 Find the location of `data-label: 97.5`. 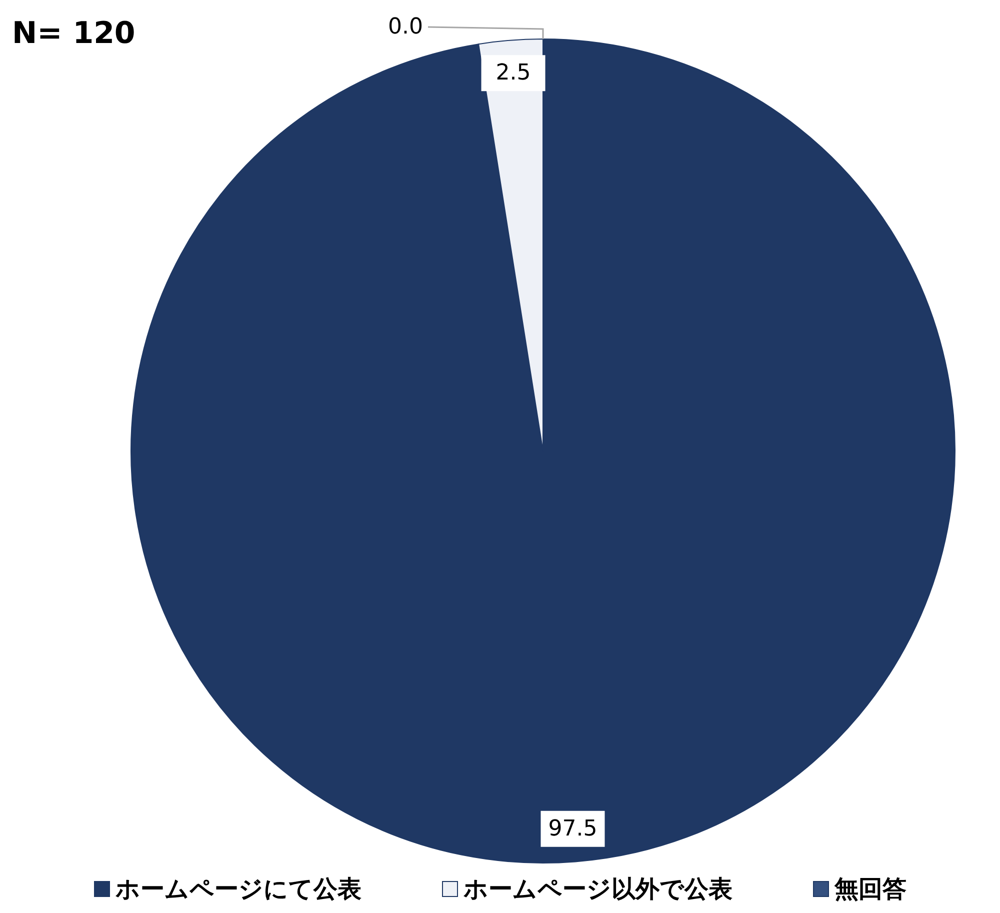

data-label: 97.5 is located at coordinates (573, 829).